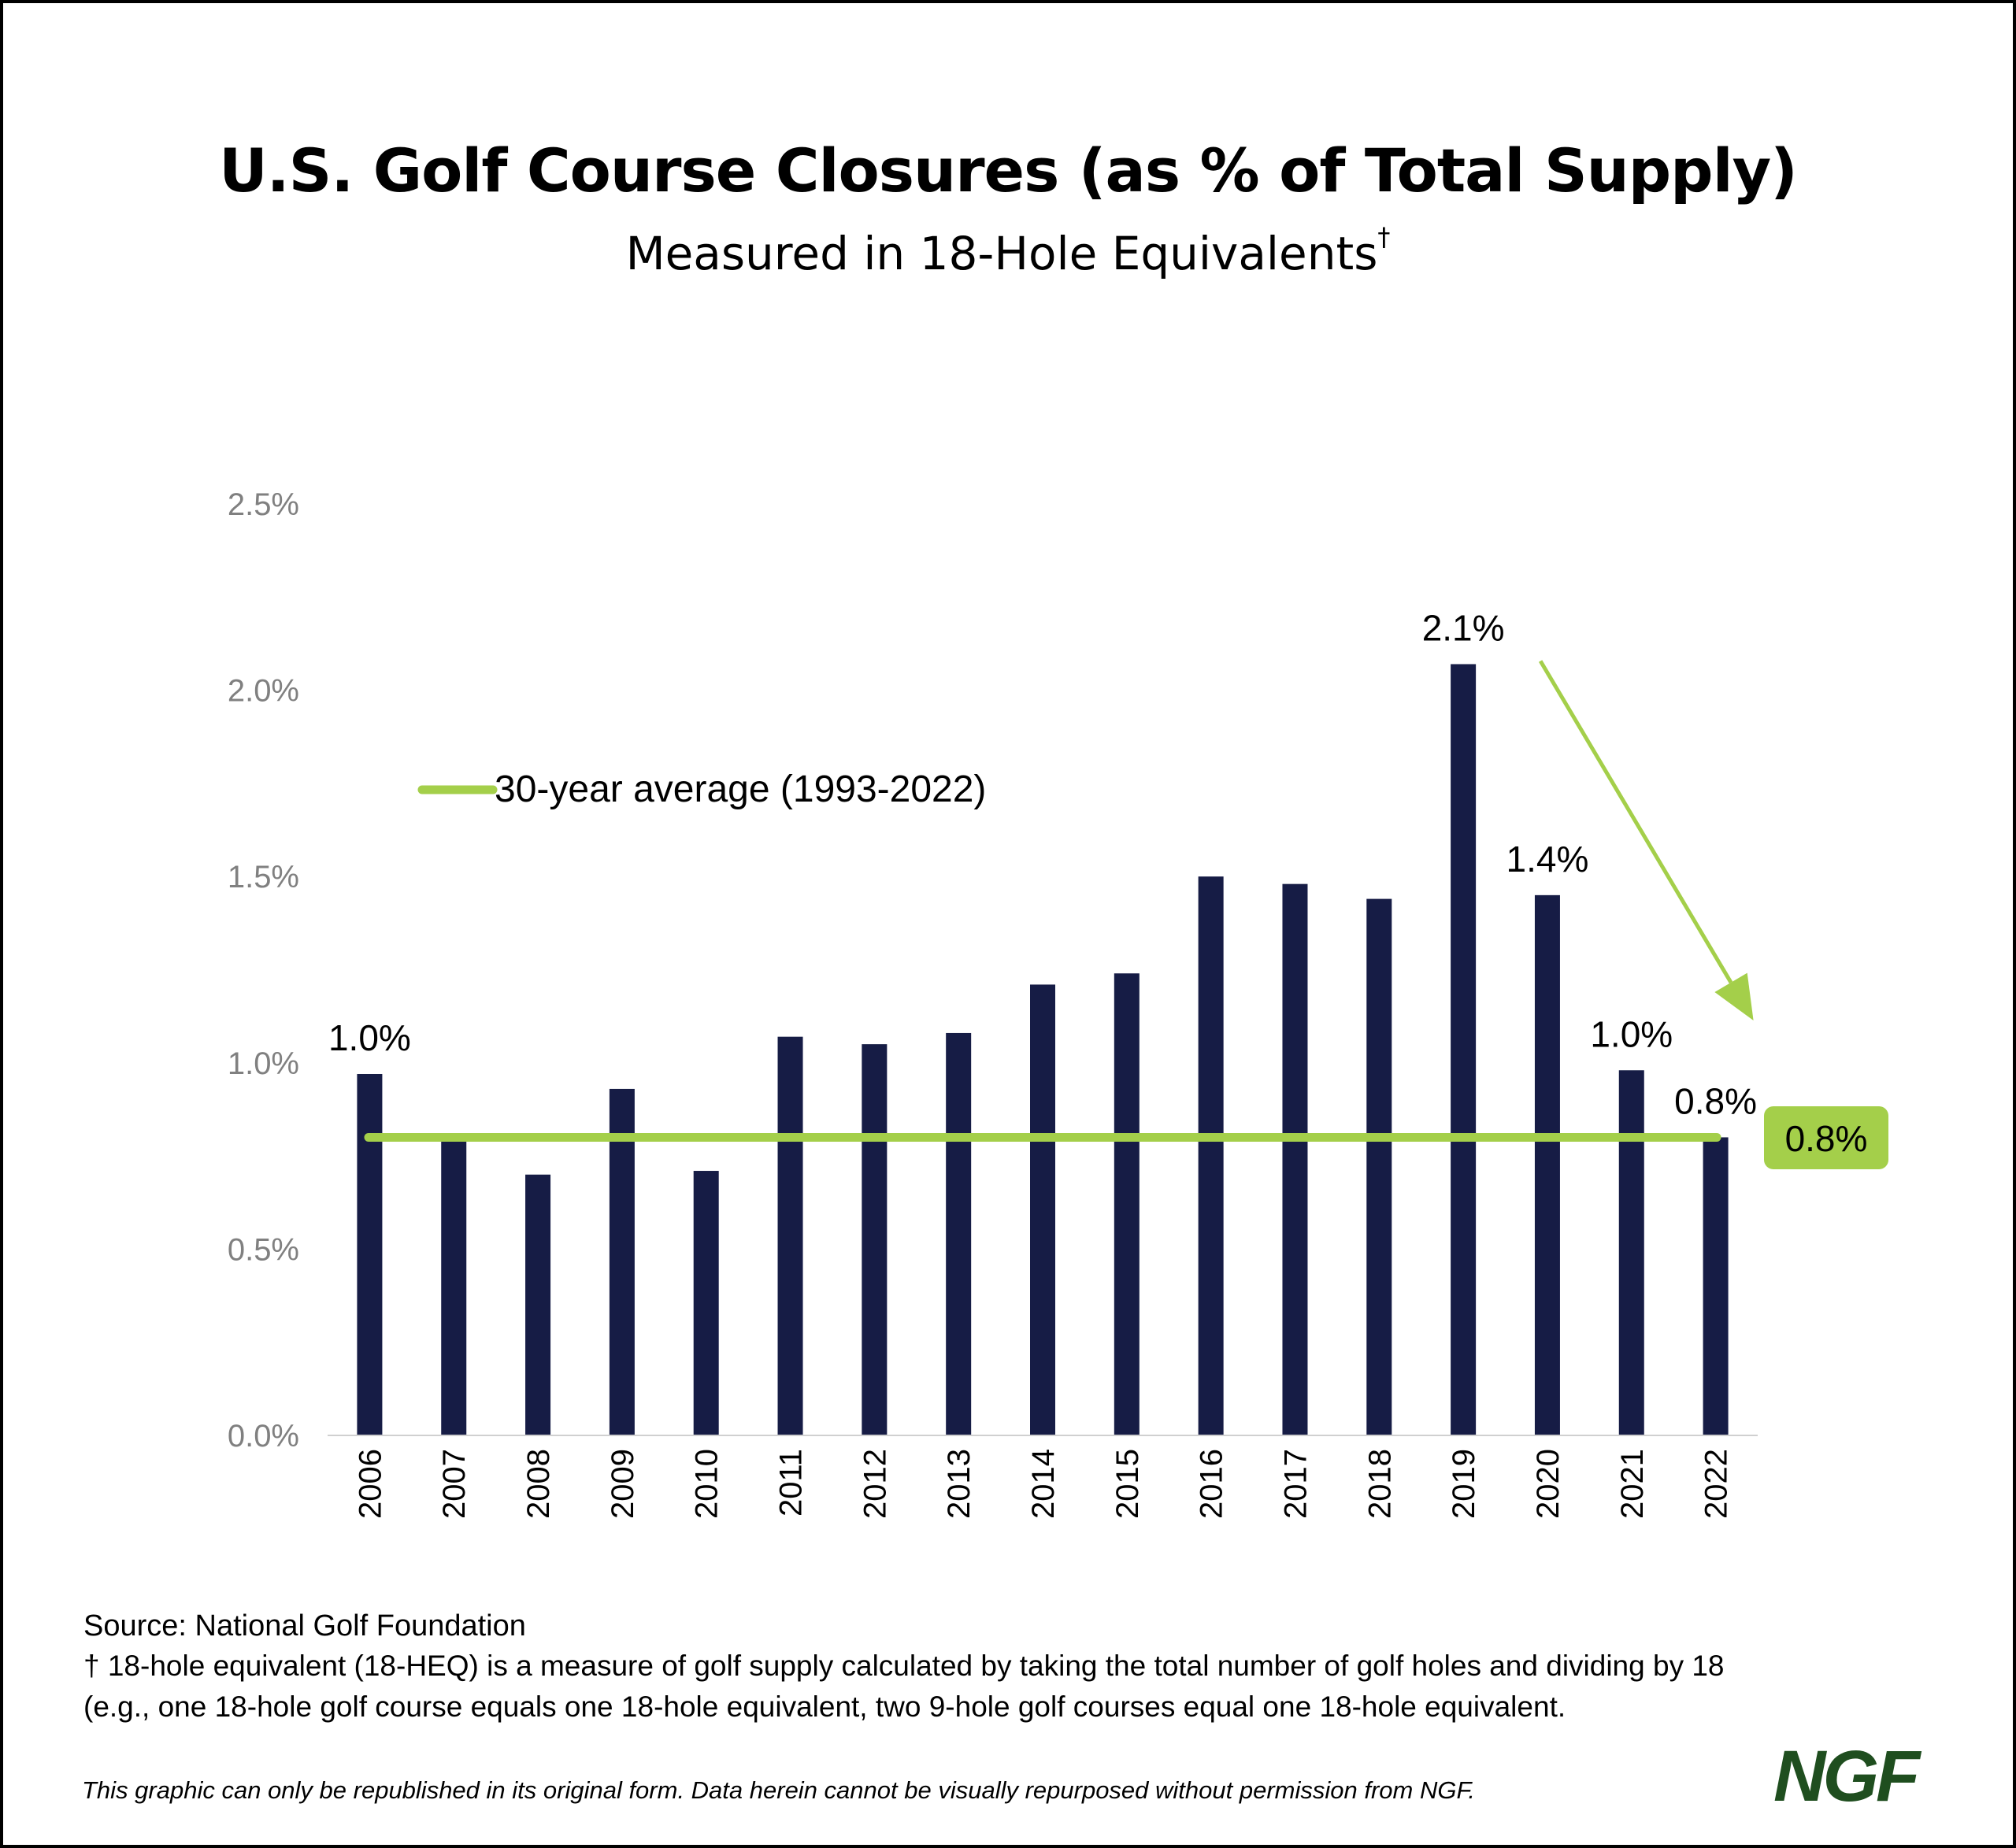 The width and height of the screenshot is (2016, 1848). I want to click on x-tick-label: 2006, so click(370, 1484).